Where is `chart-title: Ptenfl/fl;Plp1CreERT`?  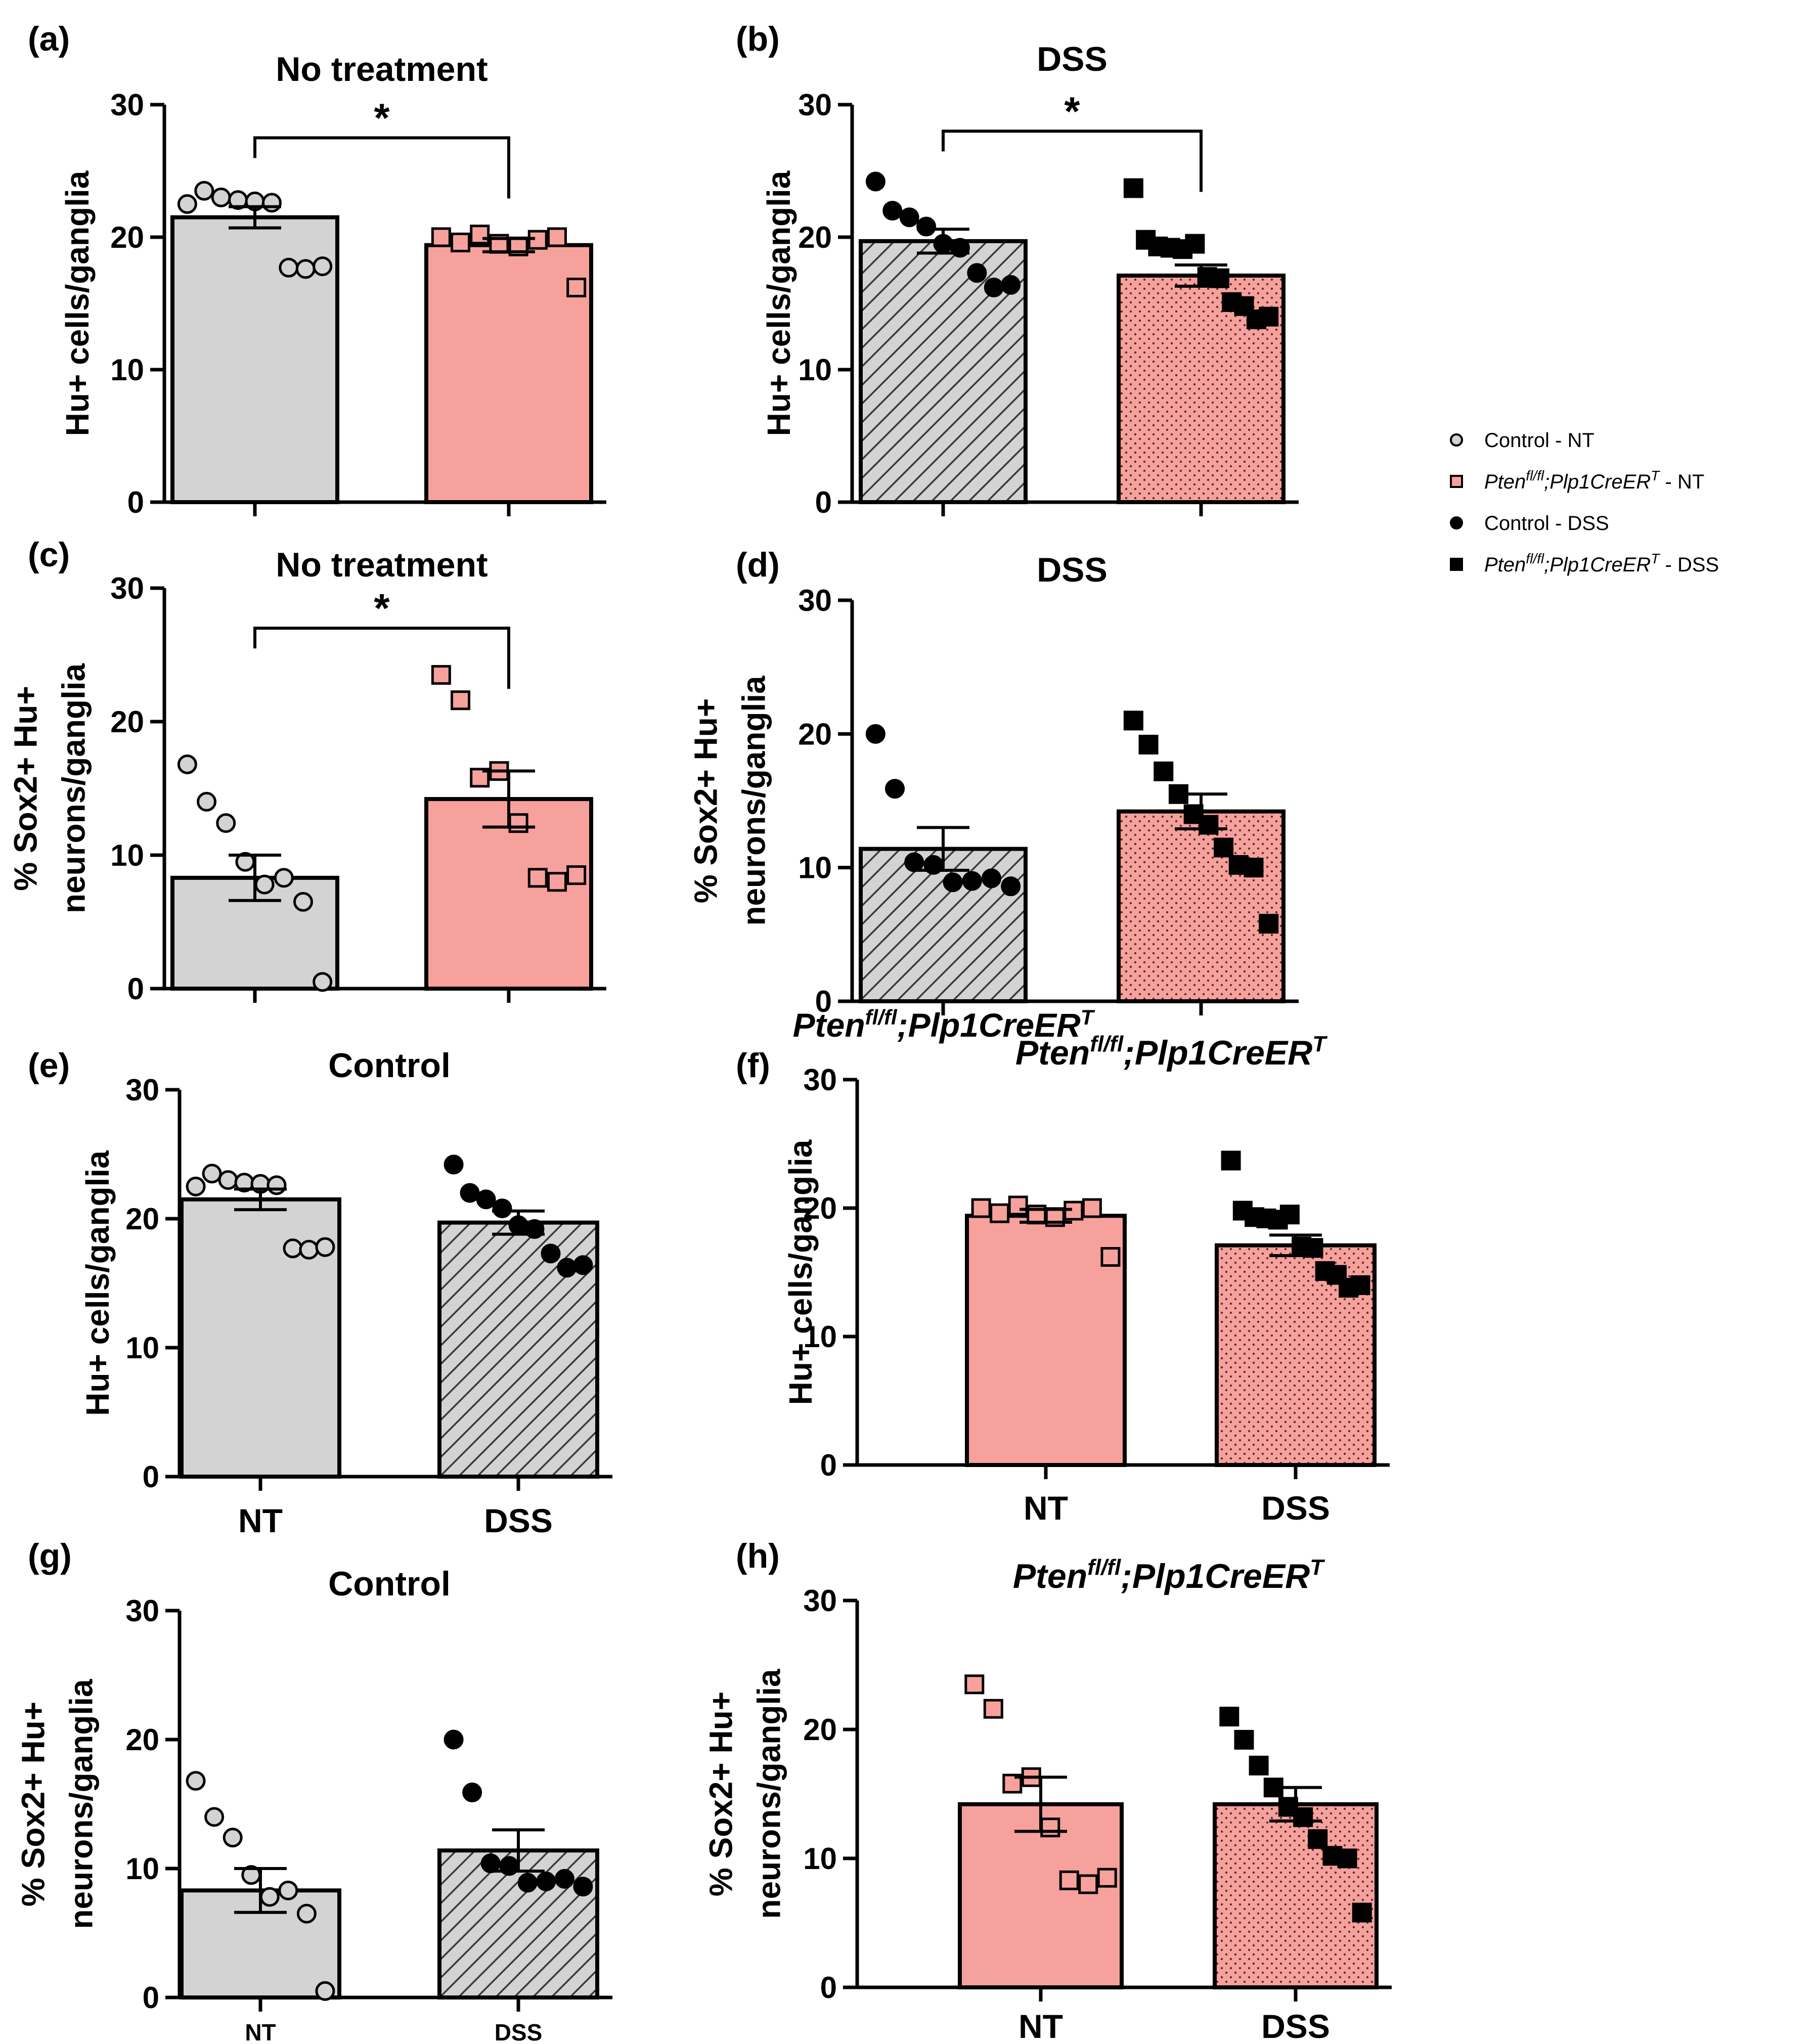 chart-title: Ptenfl/fl;Plp1CreERT is located at coordinates (1171, 1052).